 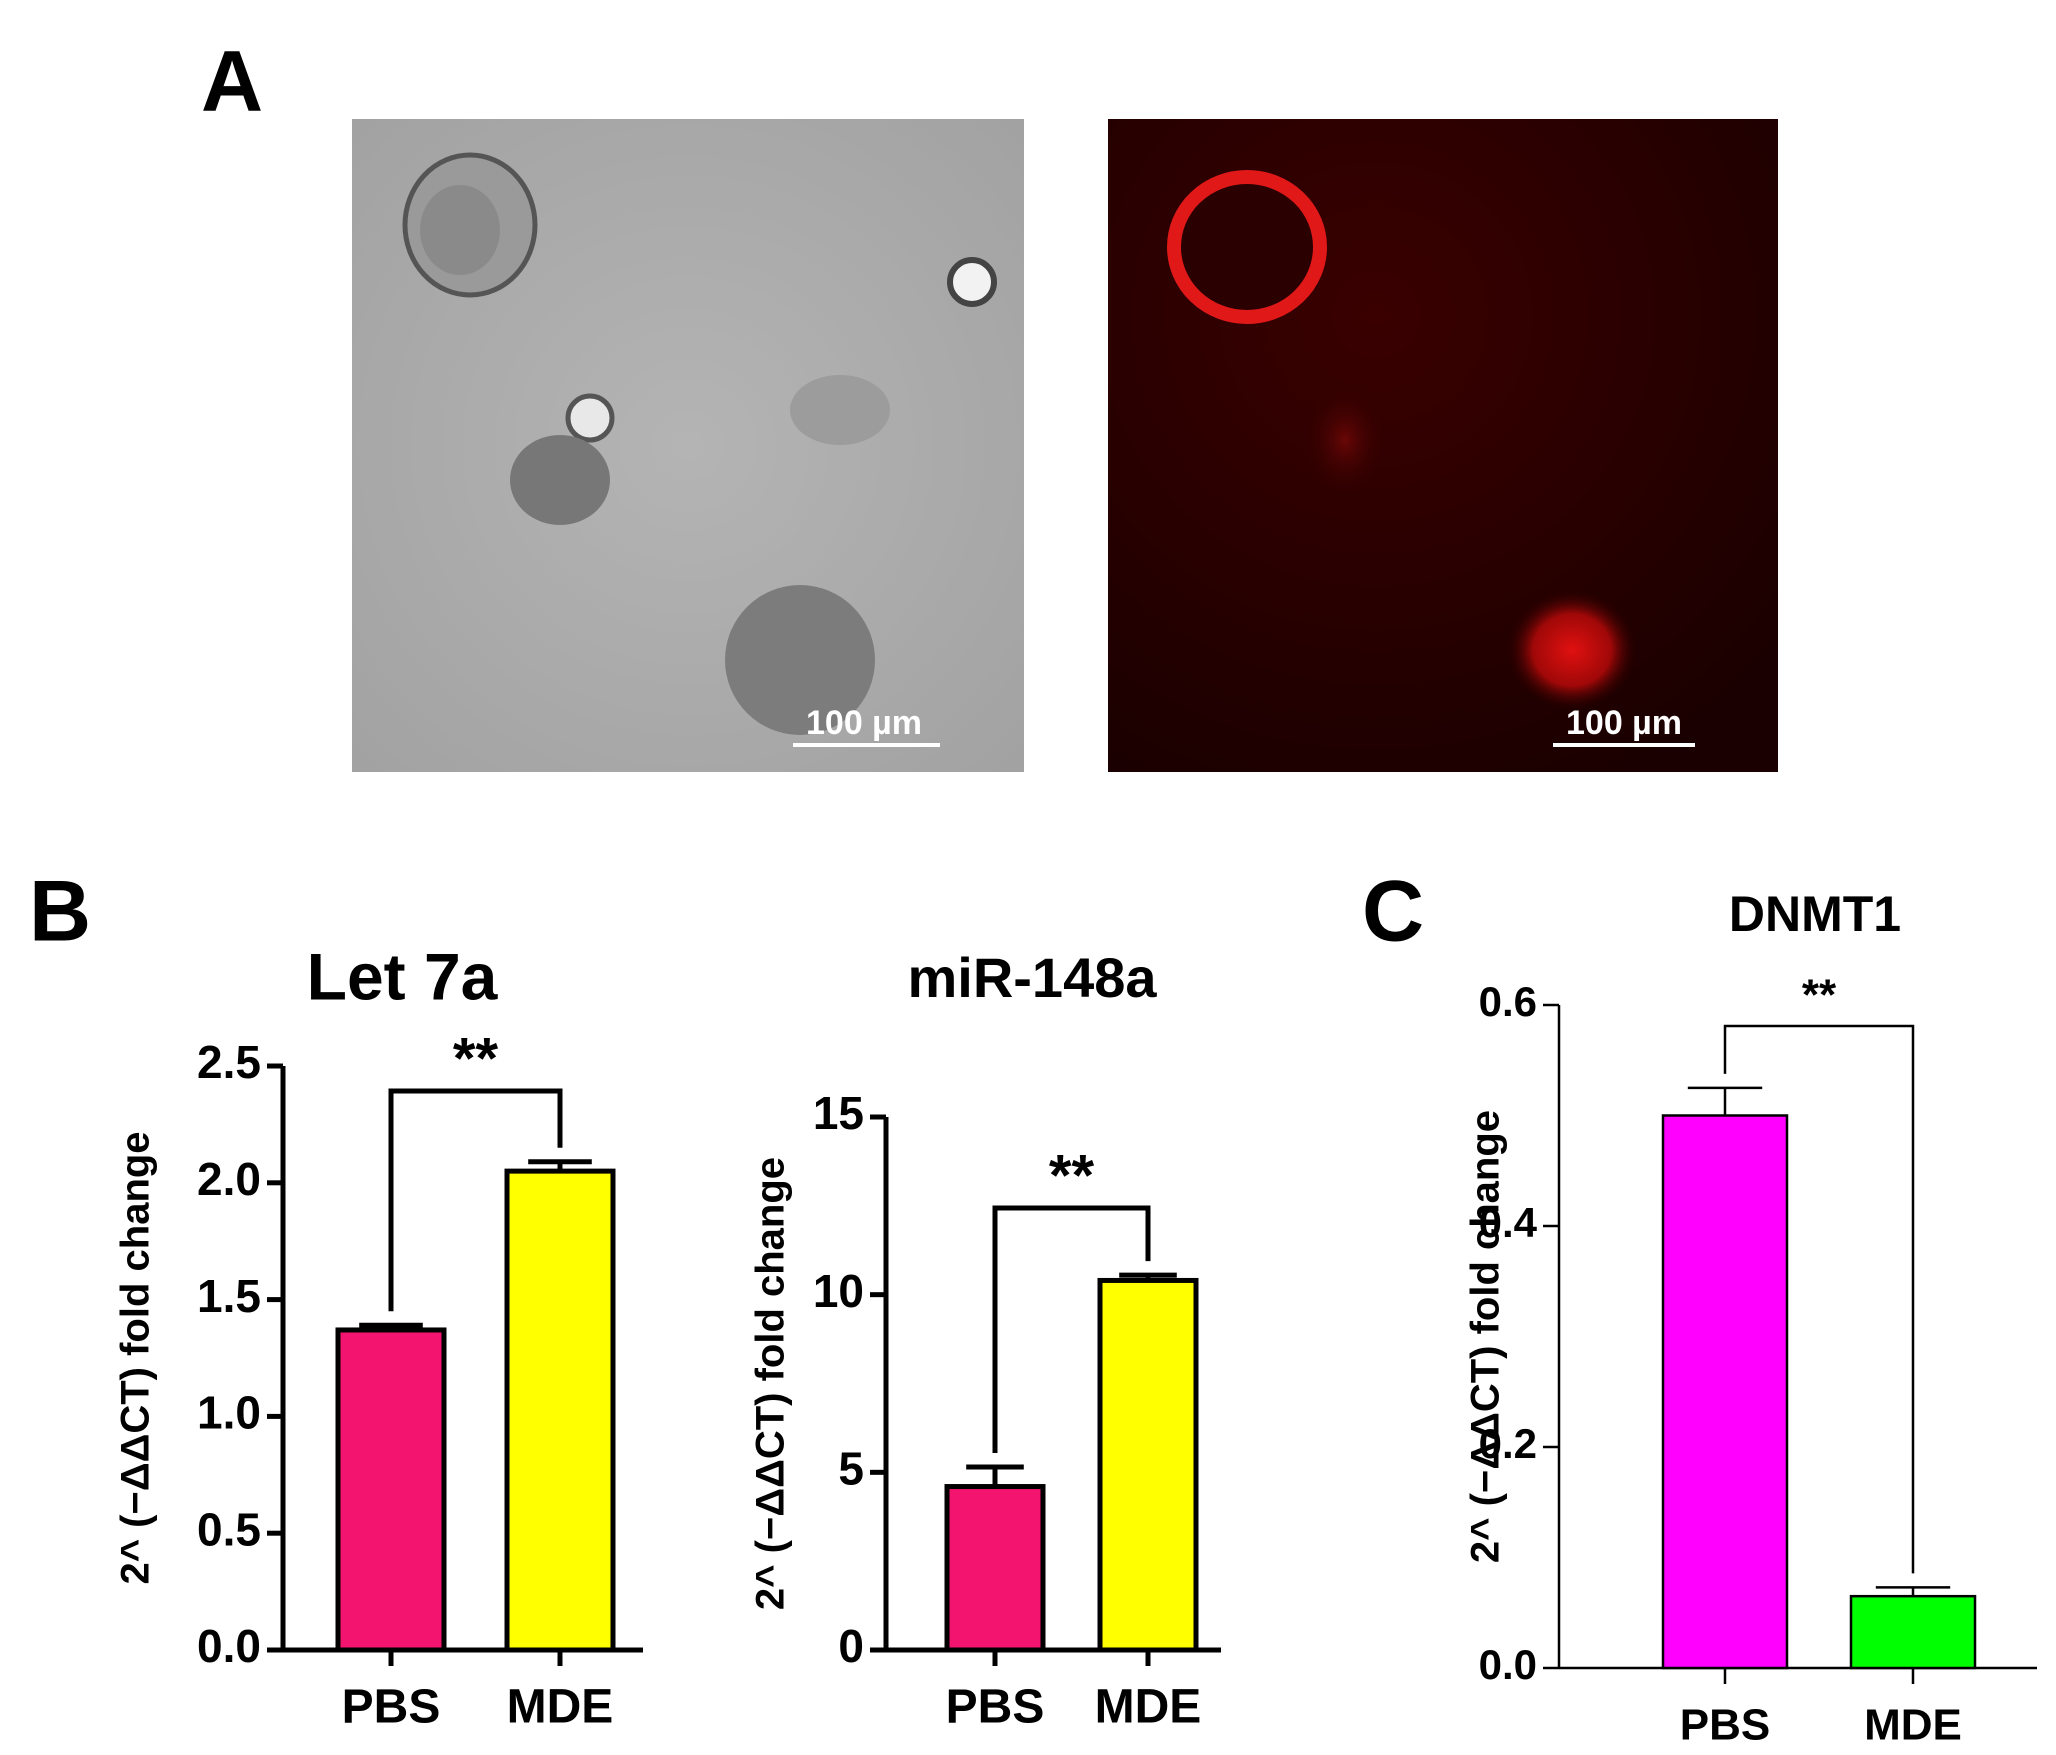 What do you see at coordinates (838, 1113) in the screenshot?
I see `y-tick-label: 15` at bounding box center [838, 1113].